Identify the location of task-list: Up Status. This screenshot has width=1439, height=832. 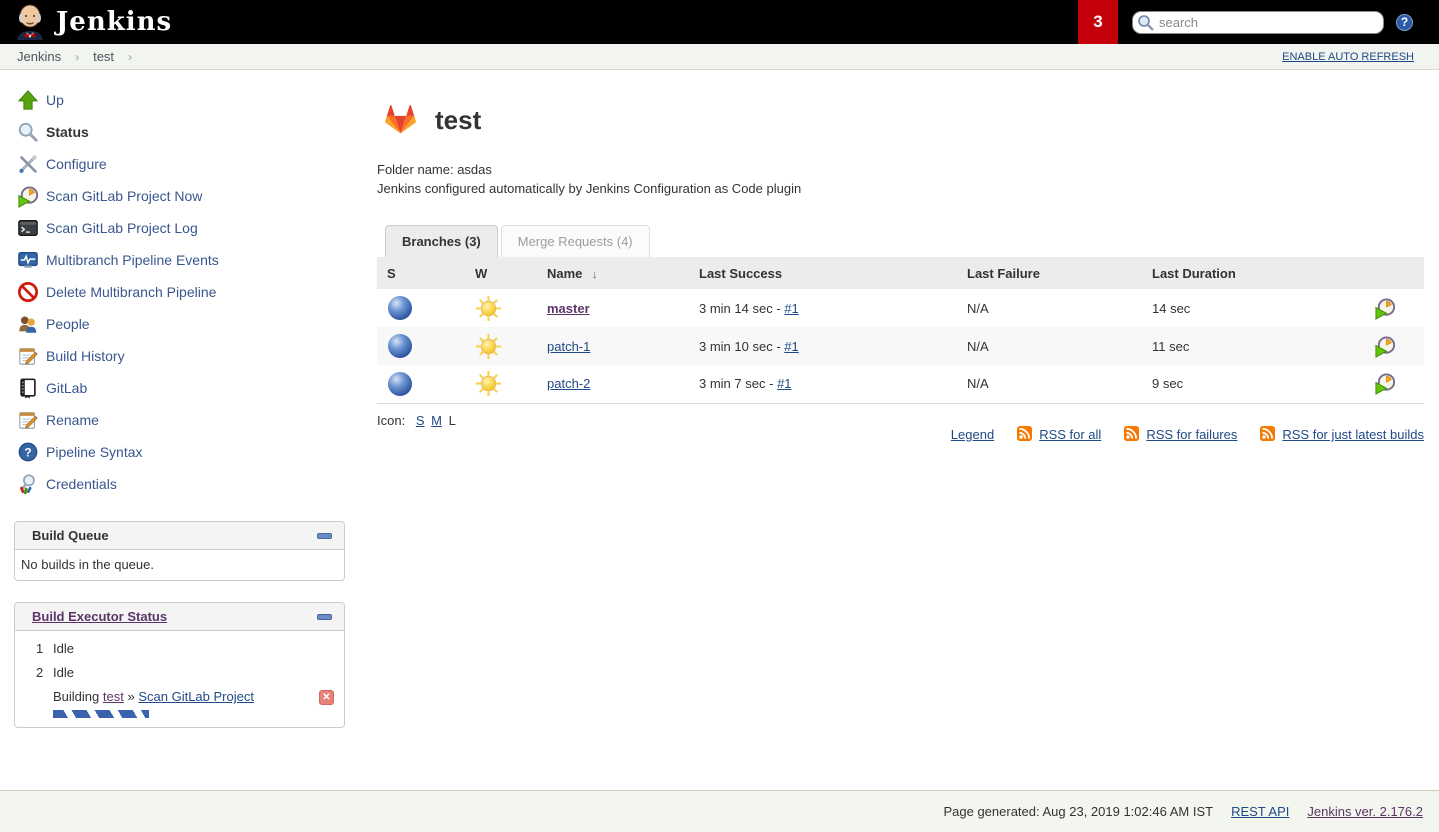
(180, 285).